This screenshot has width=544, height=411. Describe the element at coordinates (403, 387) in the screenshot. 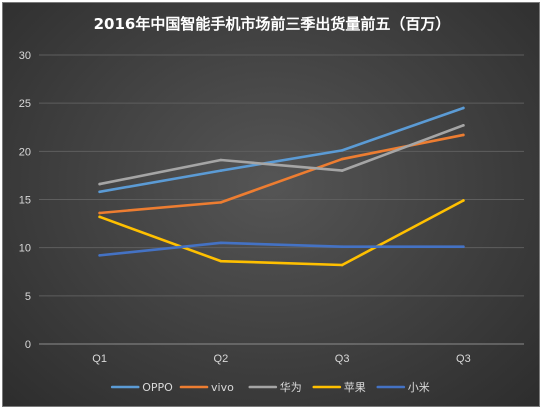

I see `legend-item: 小米` at that location.